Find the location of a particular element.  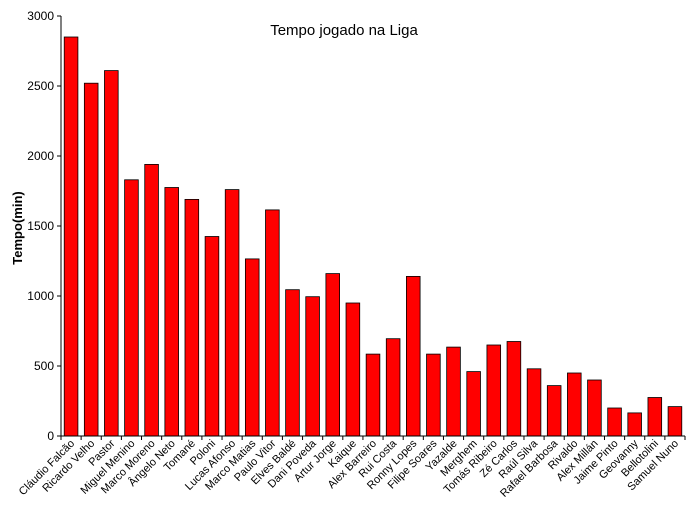

y-axis-label: Tempo(min) is located at coordinates (17, 227).